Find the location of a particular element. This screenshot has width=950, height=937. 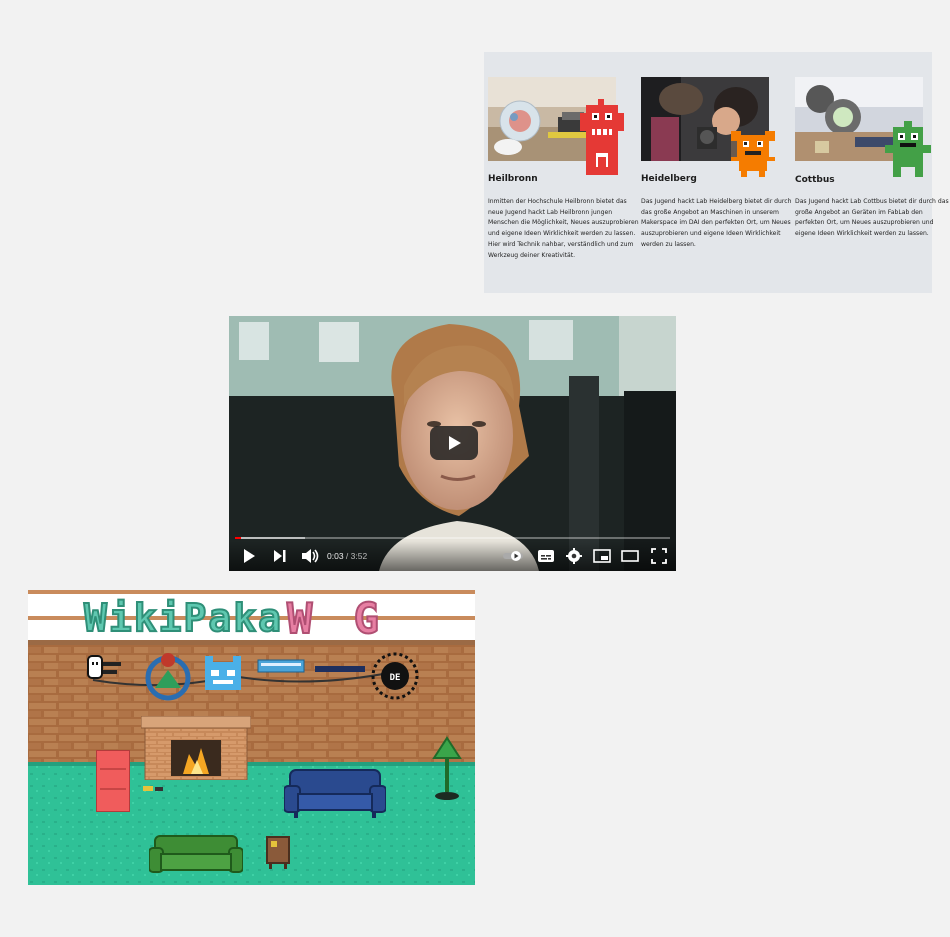

game-title: WikiPaka W G is located at coordinates (235, 618).